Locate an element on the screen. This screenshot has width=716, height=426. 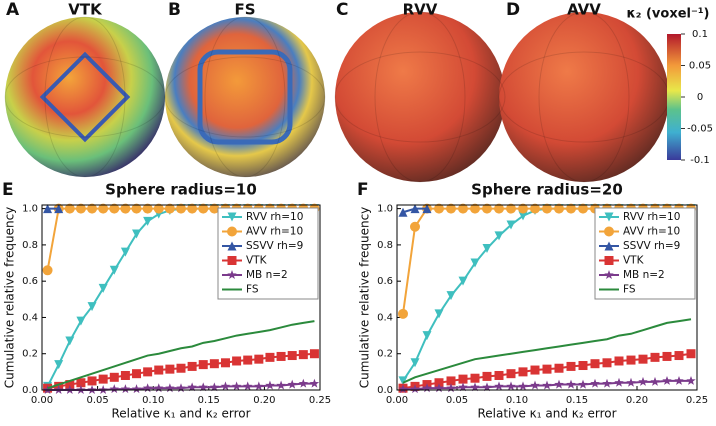
chart-title: Sphere radius=10 is located at coordinates (181, 190).